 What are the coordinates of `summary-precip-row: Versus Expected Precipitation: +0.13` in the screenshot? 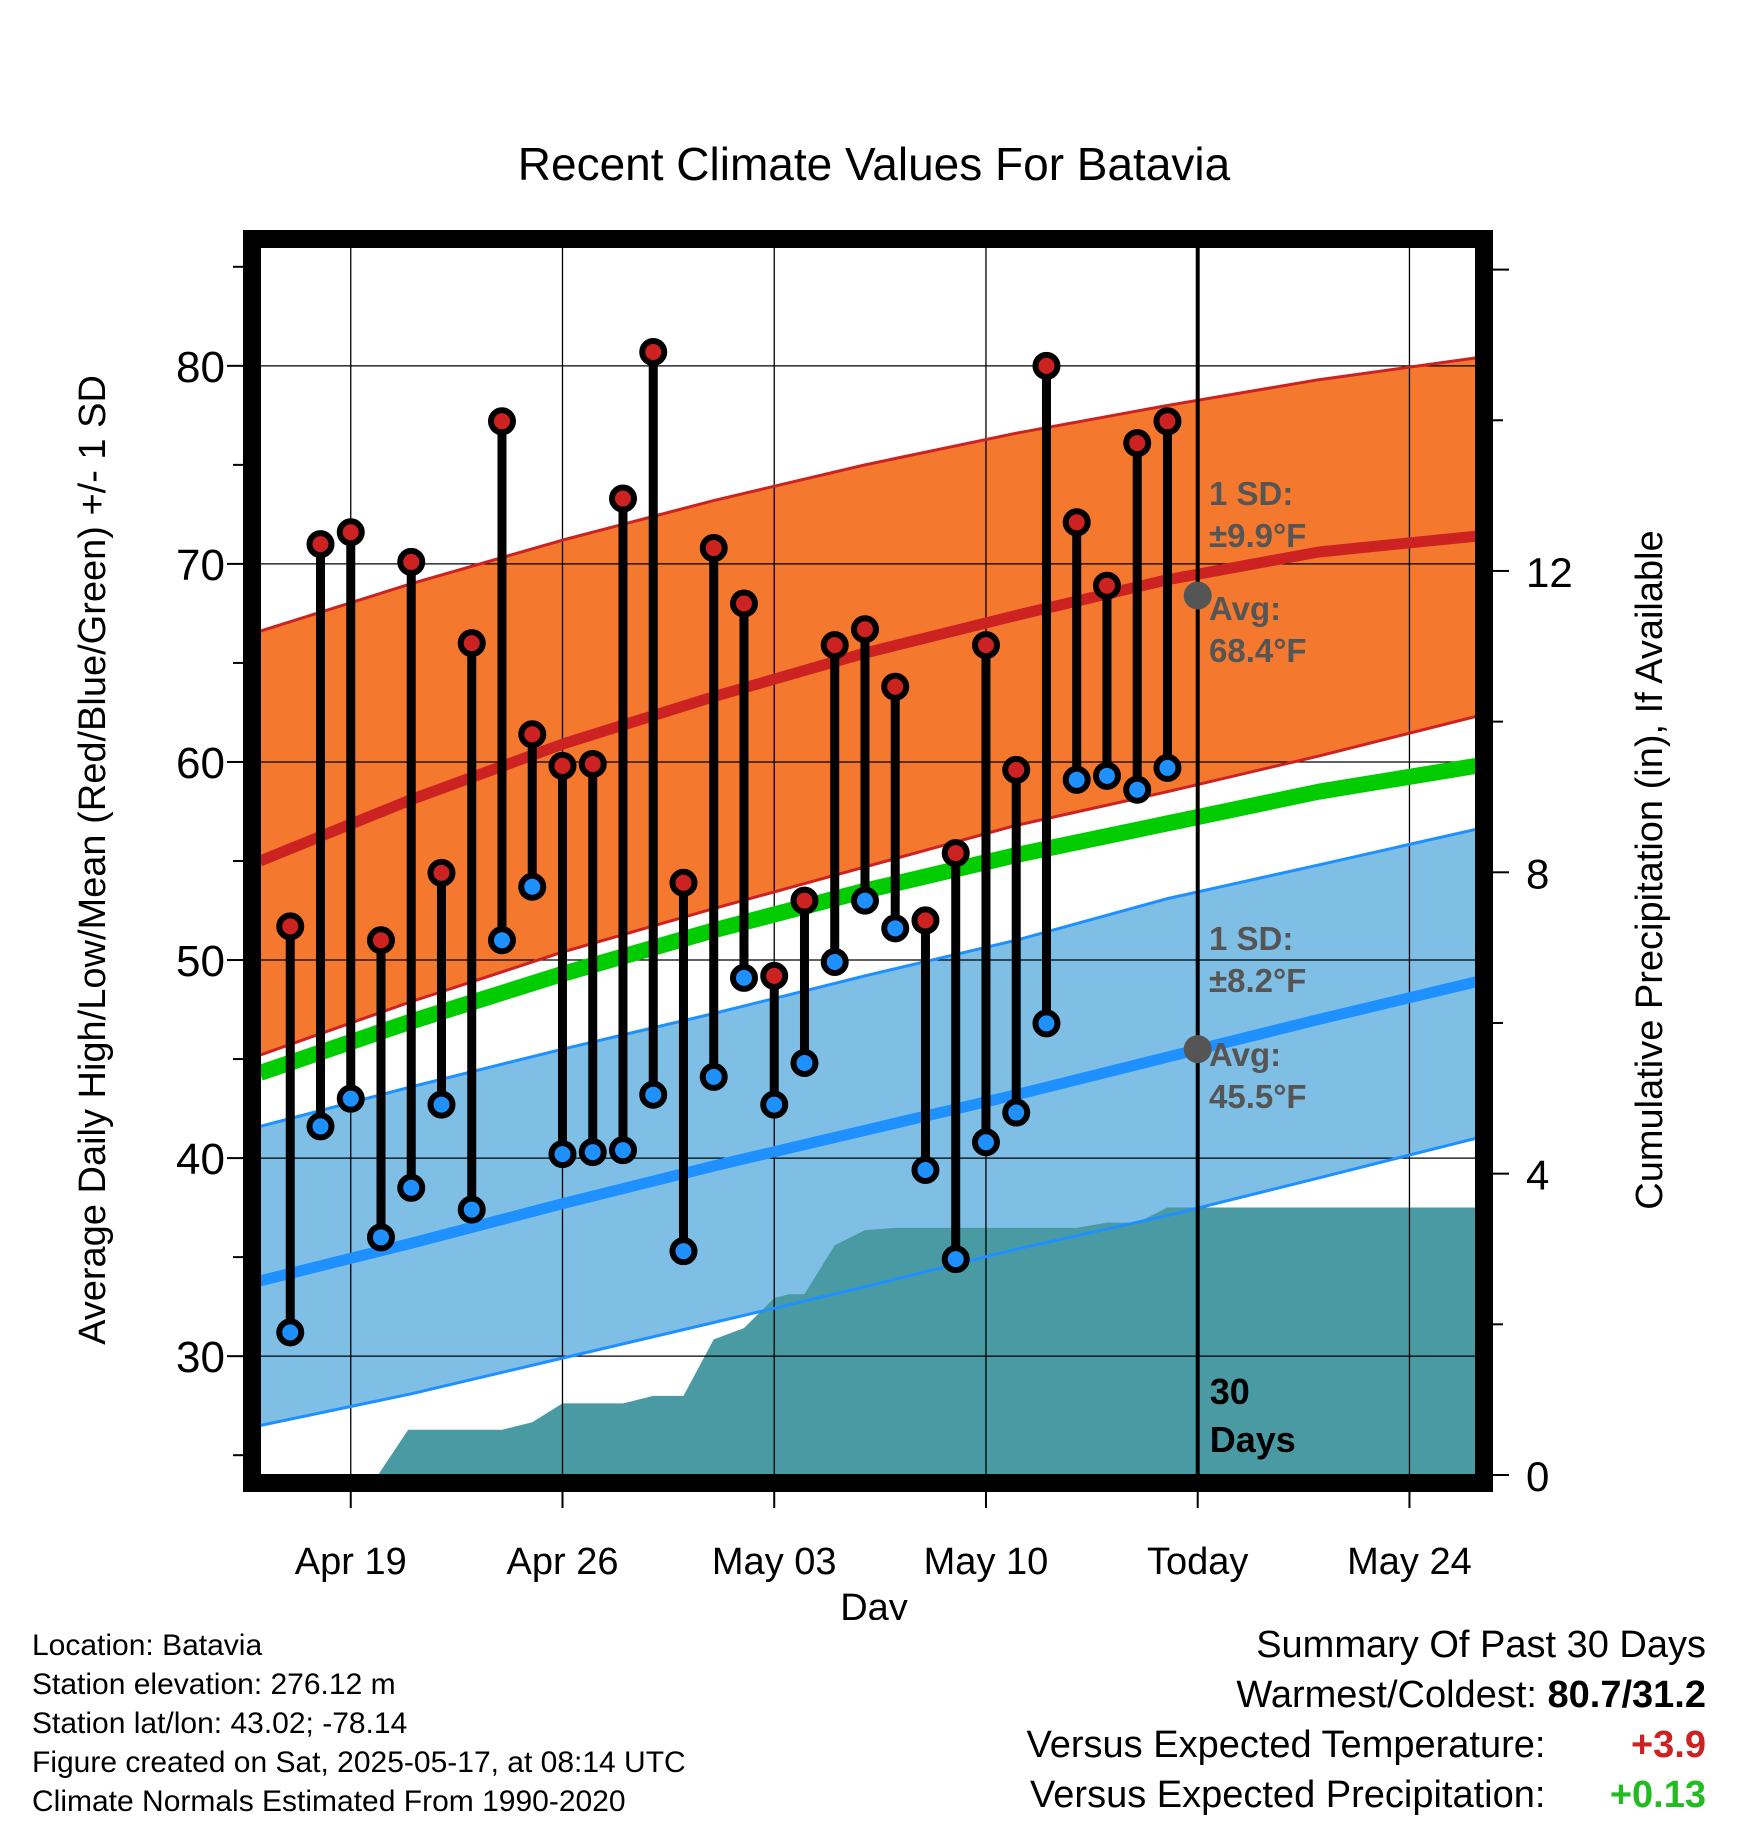 It's located at (1366, 1795).